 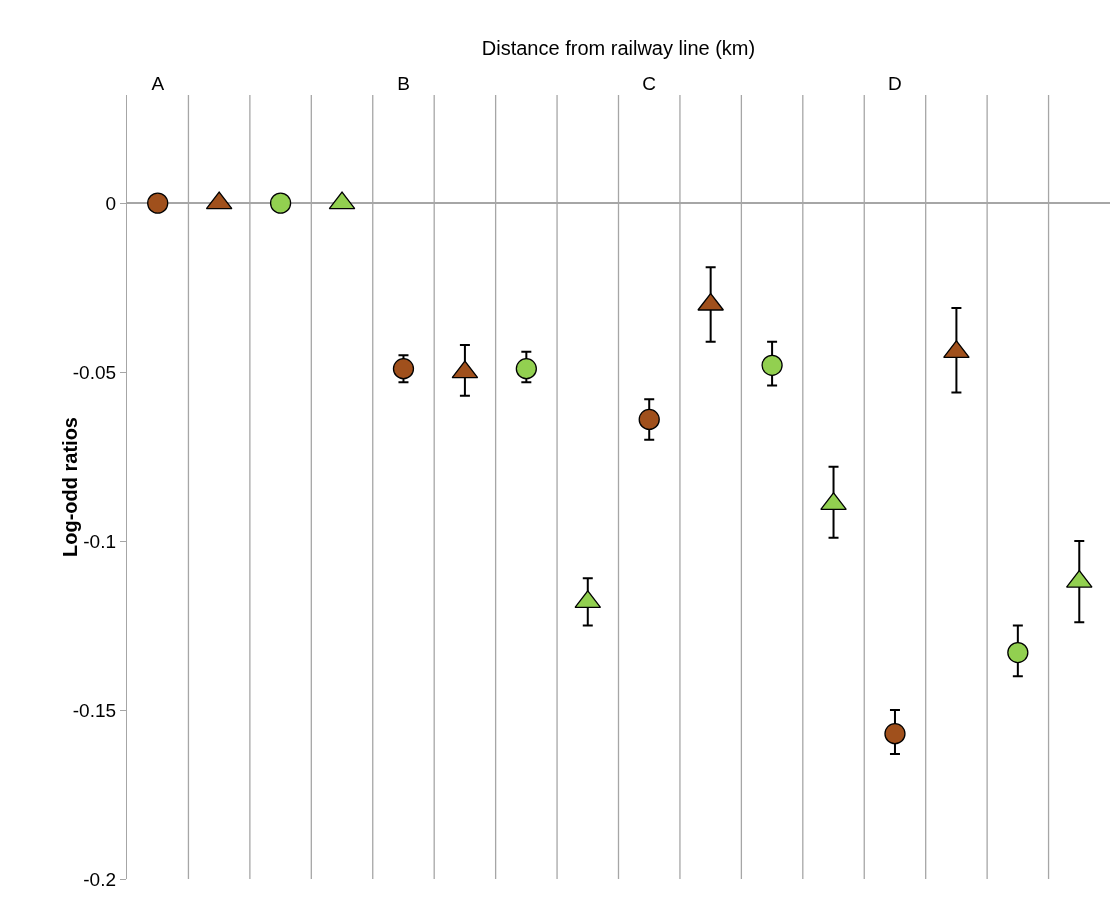 I want to click on y-axis-title: Log-odd ratios, so click(x=69, y=487).